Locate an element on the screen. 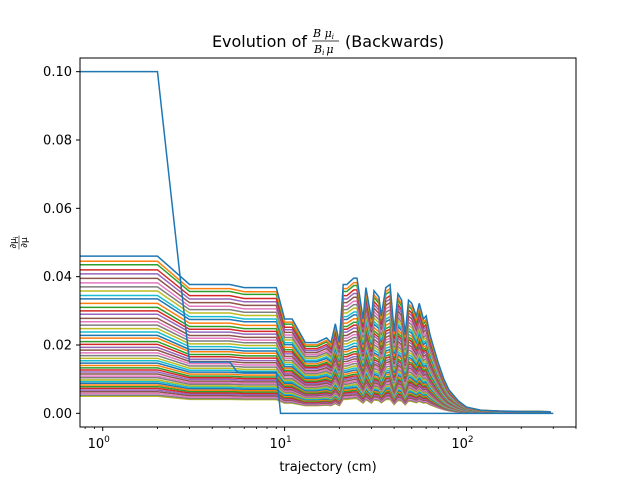  title-fraction-numerator: B μi is located at coordinates (323, 34).